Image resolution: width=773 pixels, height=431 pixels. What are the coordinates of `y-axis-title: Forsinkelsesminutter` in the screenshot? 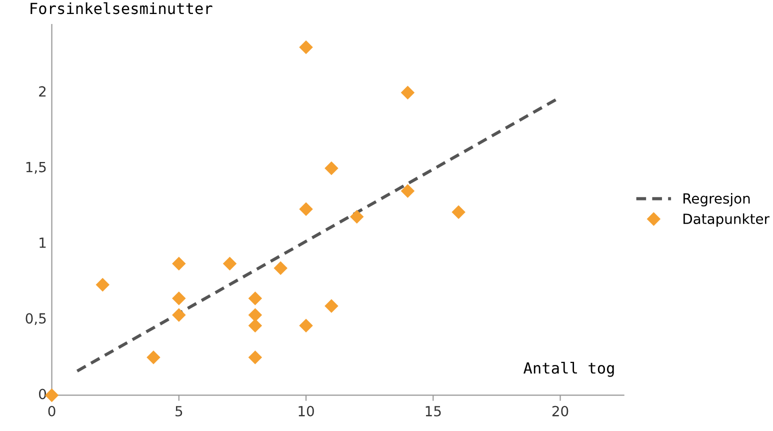 It's located at (121, 8).